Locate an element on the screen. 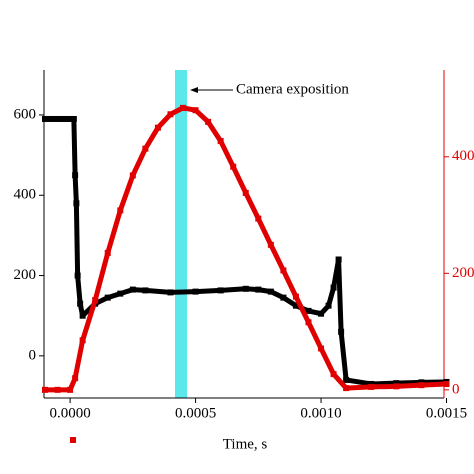 The image size is (474, 474). x-tick-label: 0.0015 is located at coordinates (446, 413).